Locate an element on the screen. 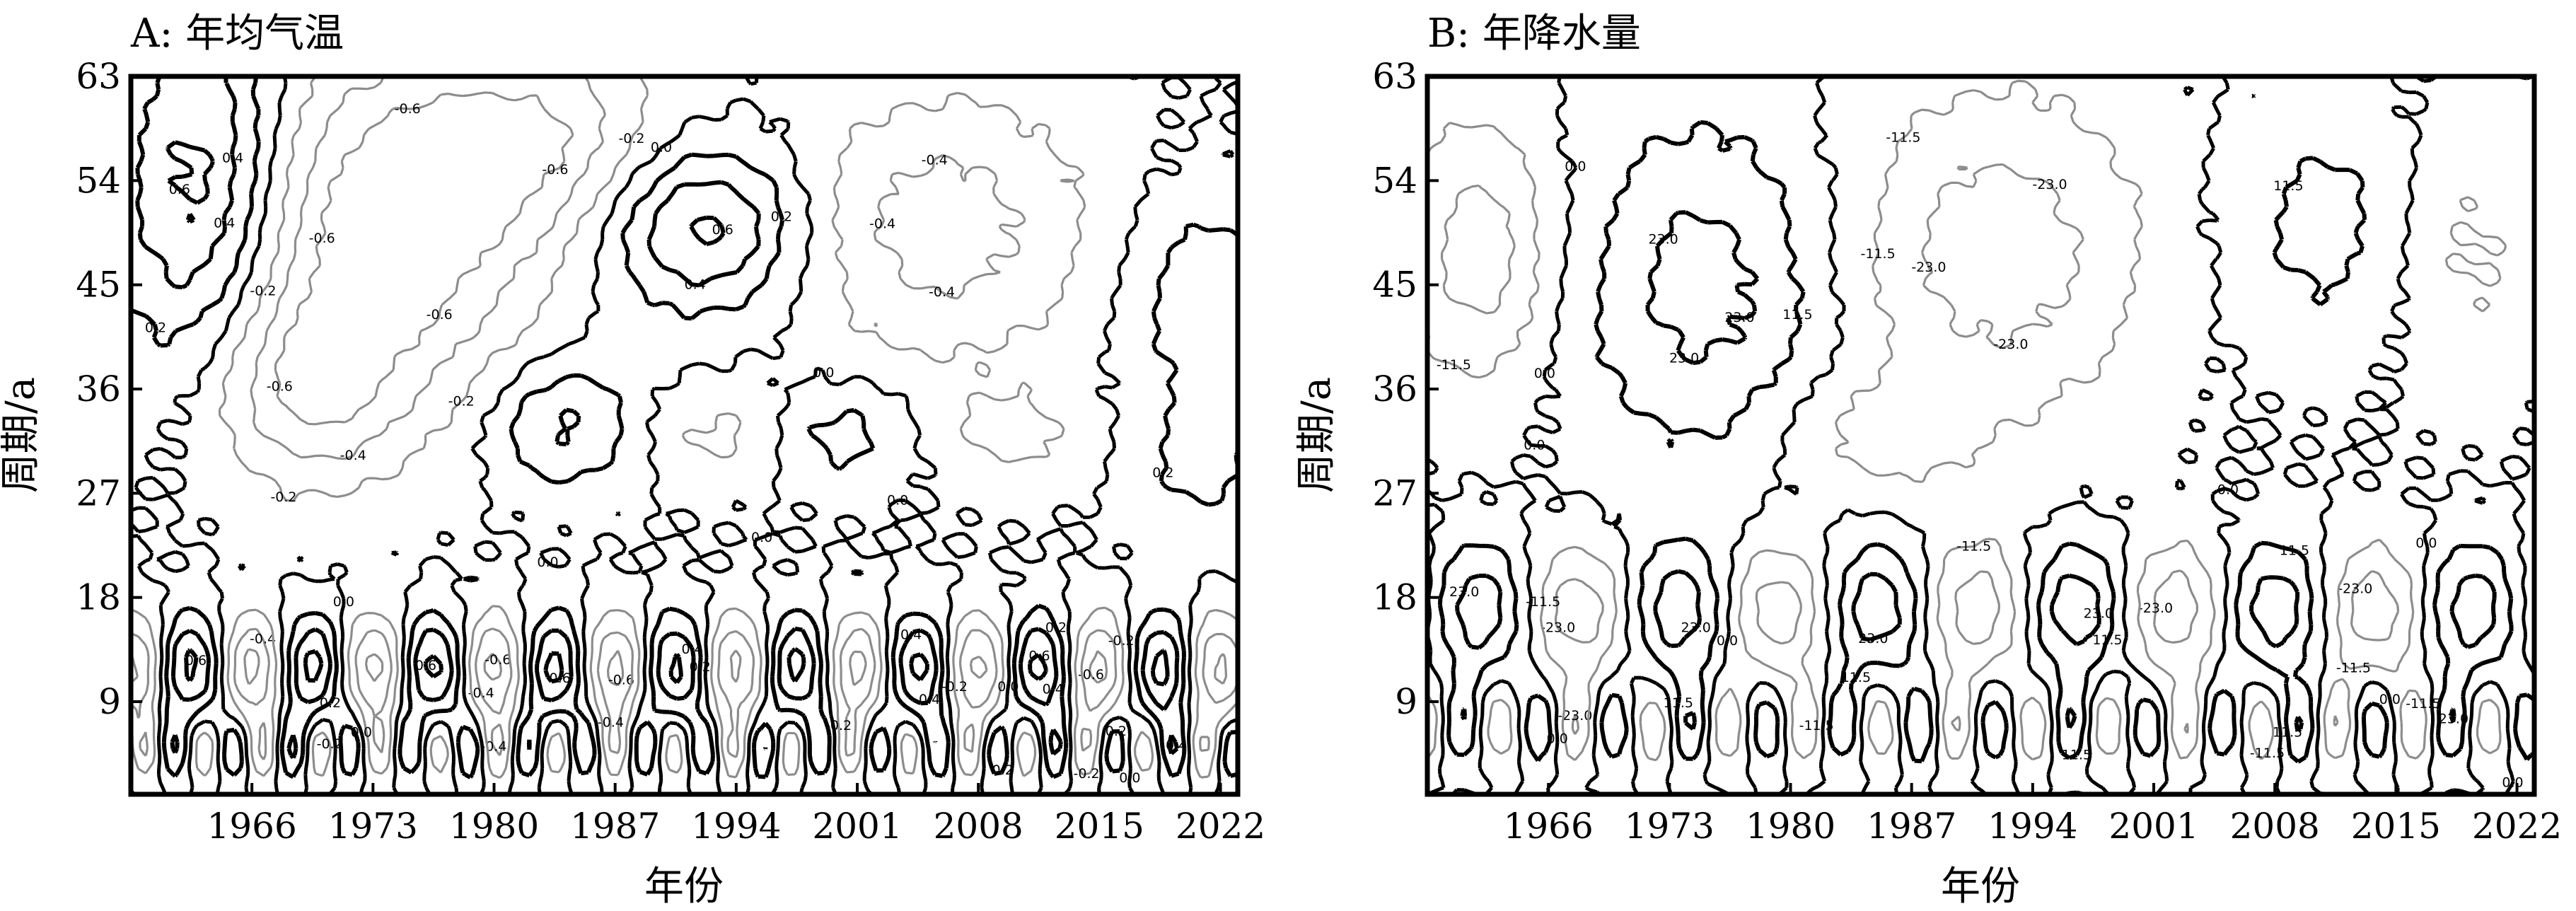  panel-a-ylabel: 周期/a is located at coordinates (22, 435).